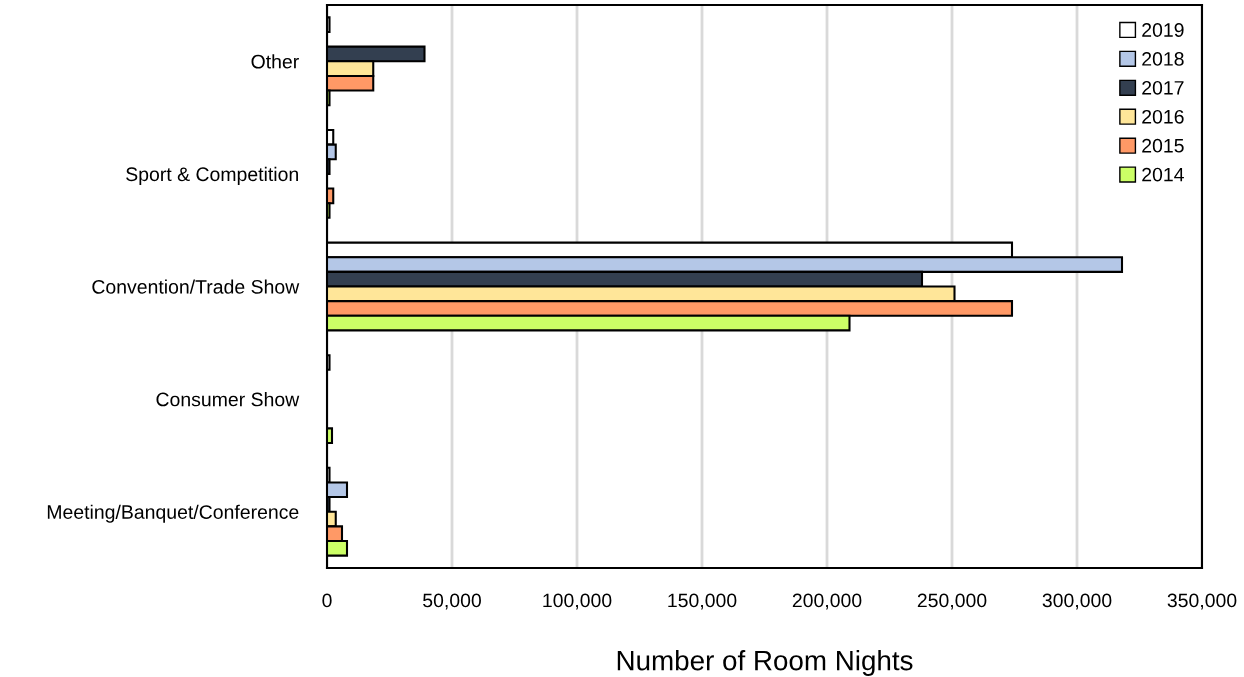  Describe the element at coordinates (1163, 59) in the screenshot. I see `legend-label: 2018` at that location.